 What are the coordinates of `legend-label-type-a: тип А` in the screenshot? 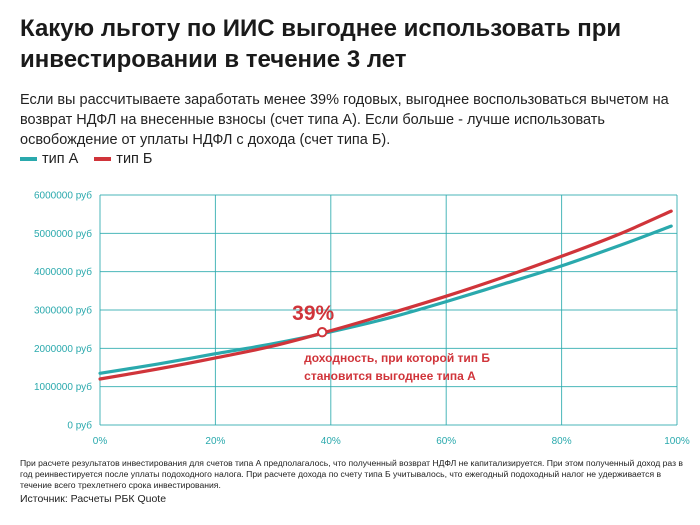 It's located at (60, 159).